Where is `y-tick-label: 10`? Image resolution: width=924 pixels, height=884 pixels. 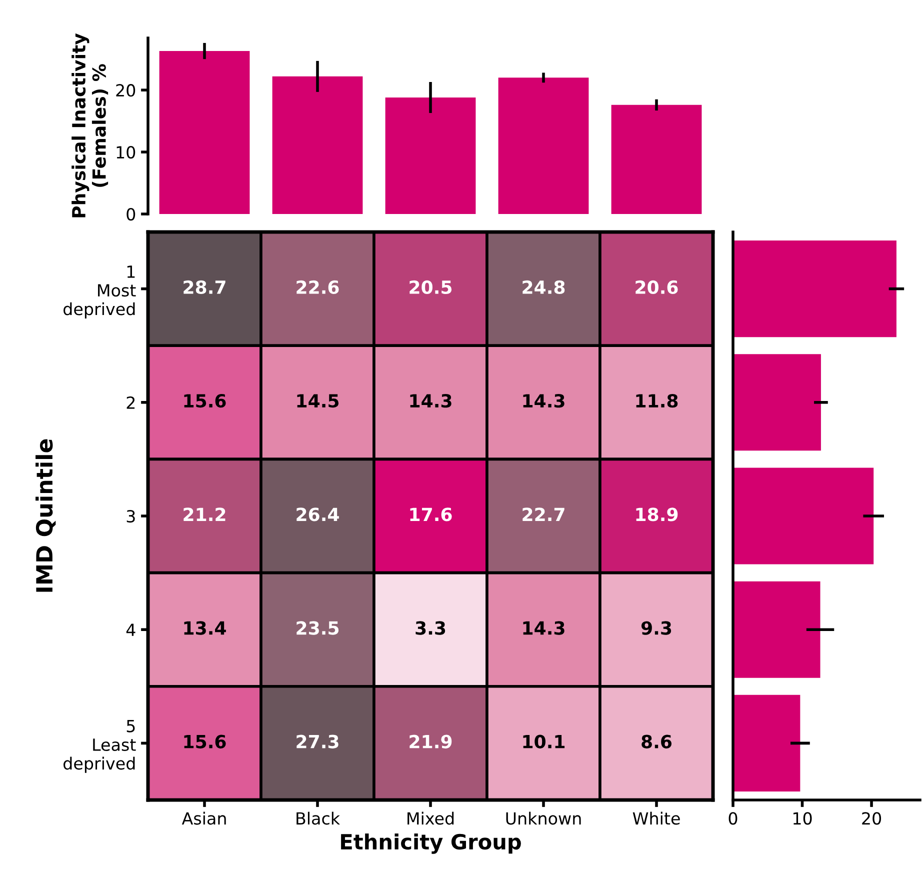
y-tick-label: 10 is located at coordinates (126, 152).